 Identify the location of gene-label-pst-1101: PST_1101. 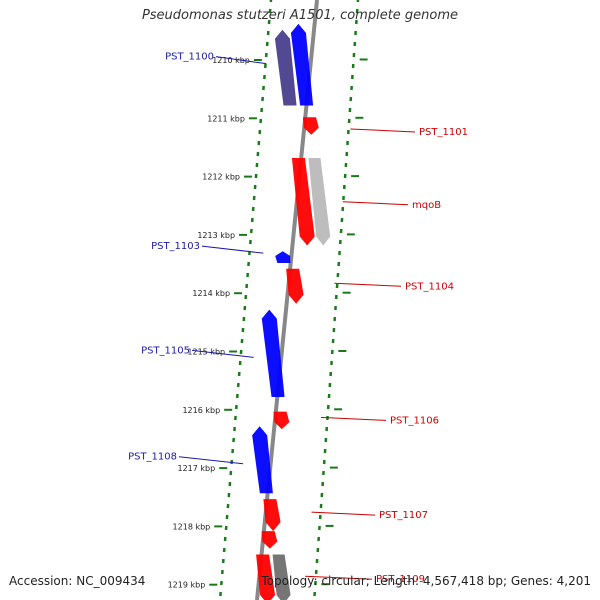
(443, 132).